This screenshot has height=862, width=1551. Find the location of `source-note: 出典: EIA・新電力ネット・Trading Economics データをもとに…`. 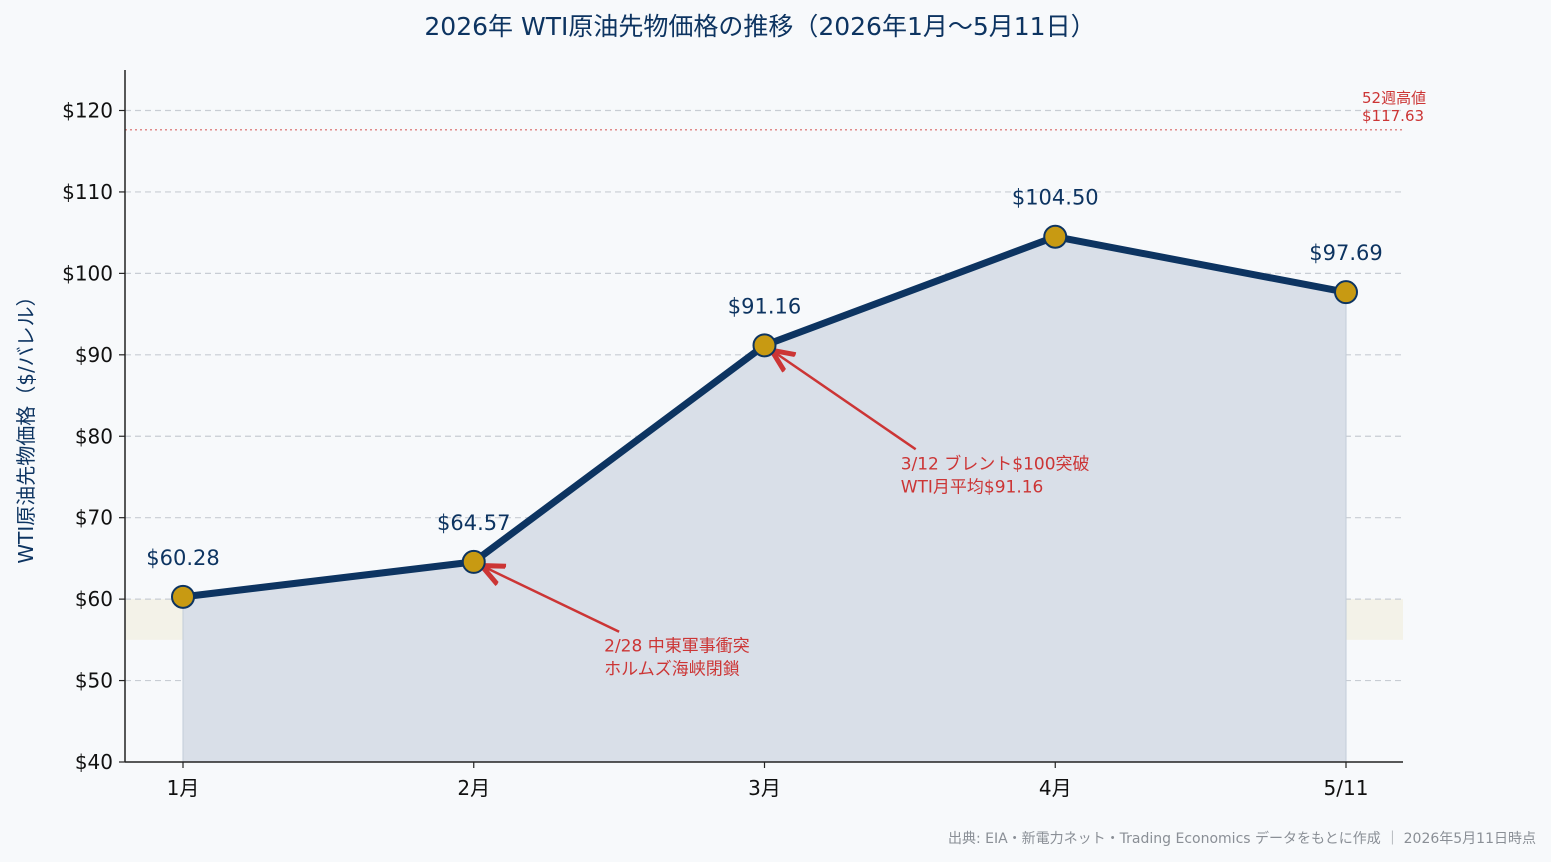

source-note: 出典: EIA・新電力ネット・Trading Economics データをもとに… is located at coordinates (1242, 838).